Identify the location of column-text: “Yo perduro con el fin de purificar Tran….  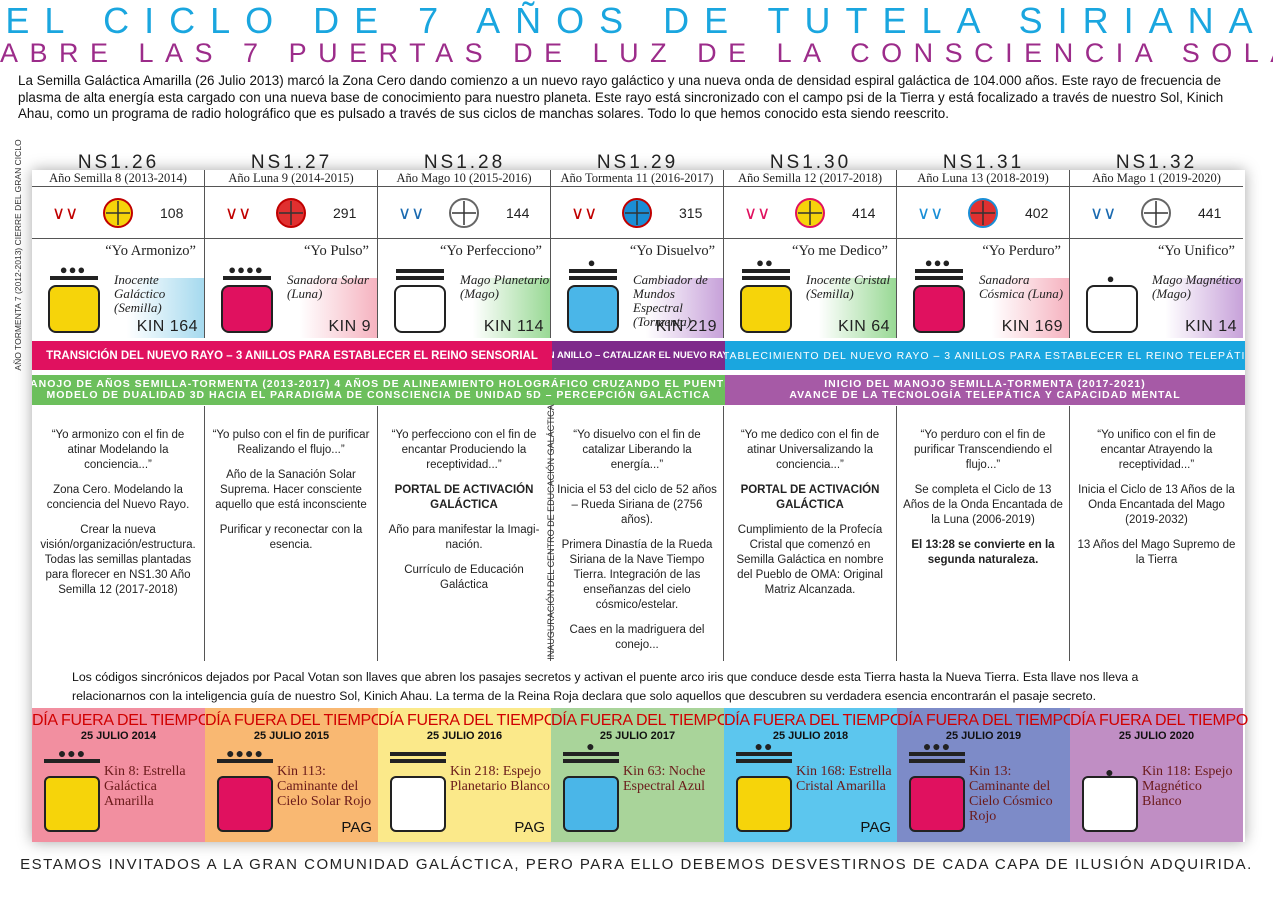
(983, 533).